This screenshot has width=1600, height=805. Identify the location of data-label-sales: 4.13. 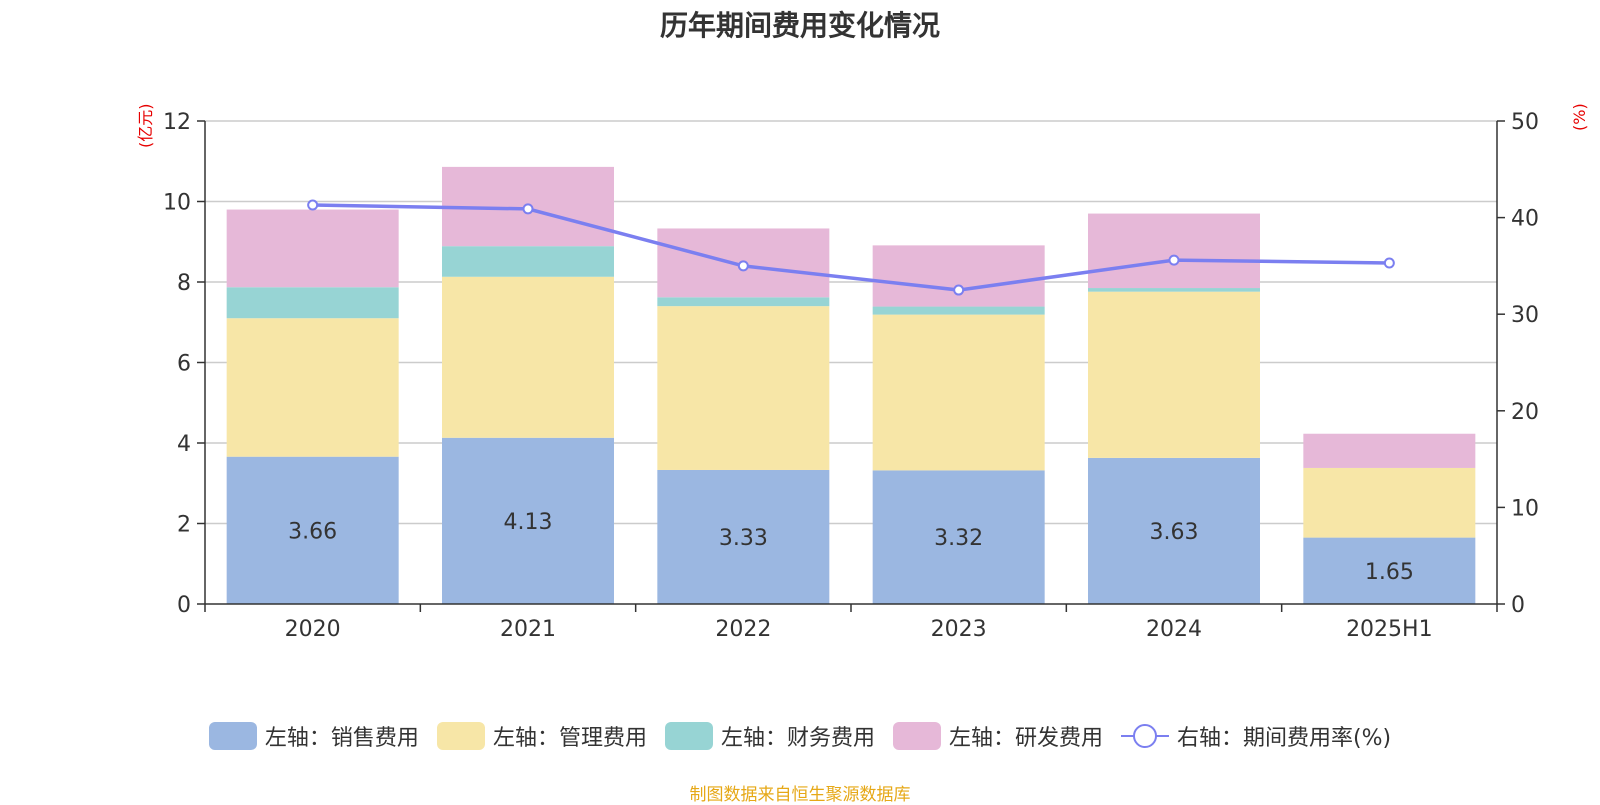
(528, 522).